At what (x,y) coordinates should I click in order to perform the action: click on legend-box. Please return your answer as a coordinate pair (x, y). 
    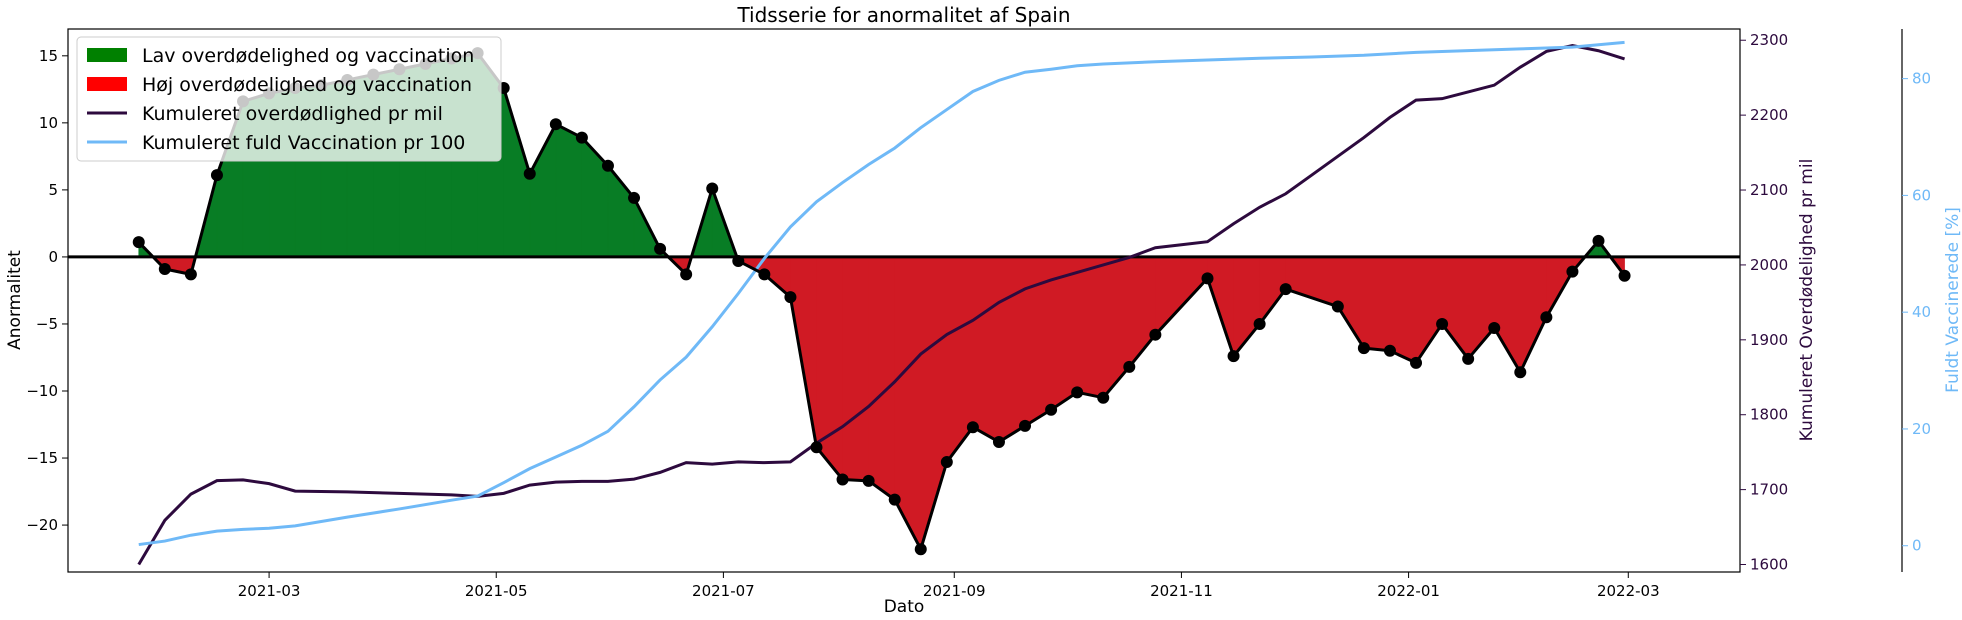
    Looking at the image, I should click on (289, 99).